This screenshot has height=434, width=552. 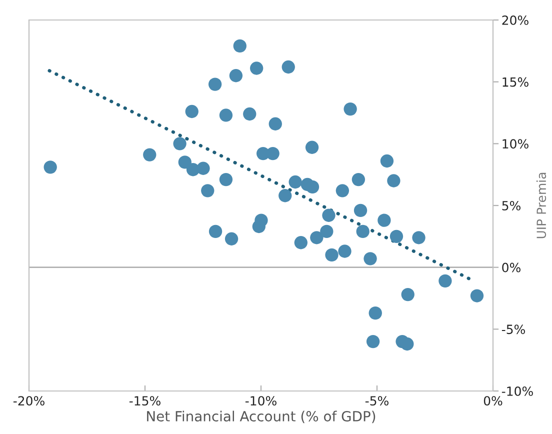 What do you see at coordinates (541, 205) in the screenshot?
I see `y-axis-title: UIP Premia` at bounding box center [541, 205].